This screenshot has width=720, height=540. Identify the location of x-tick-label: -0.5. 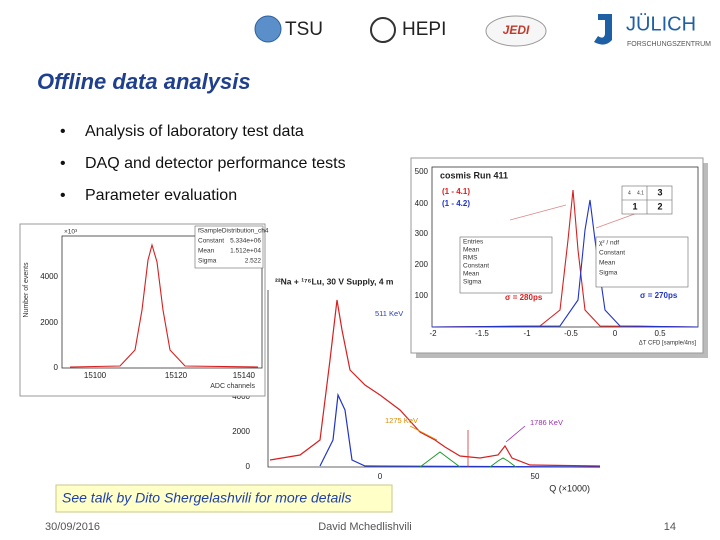
(571, 333).